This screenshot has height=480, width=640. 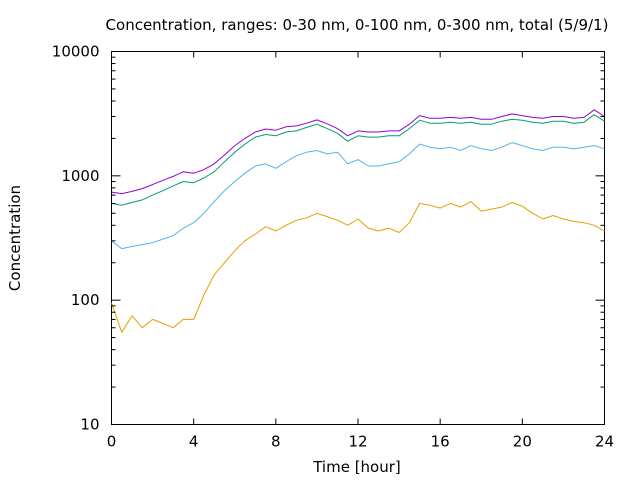 I want to click on x-tick-label: 0, so click(x=112, y=442).